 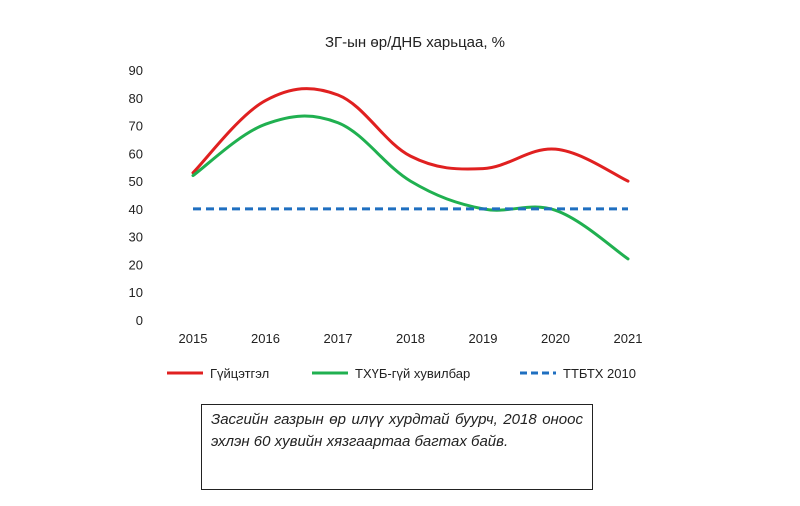 I want to click on x-axis: 2015 2016 2017 2018 2019 2020 2021, so click(x=411, y=338).